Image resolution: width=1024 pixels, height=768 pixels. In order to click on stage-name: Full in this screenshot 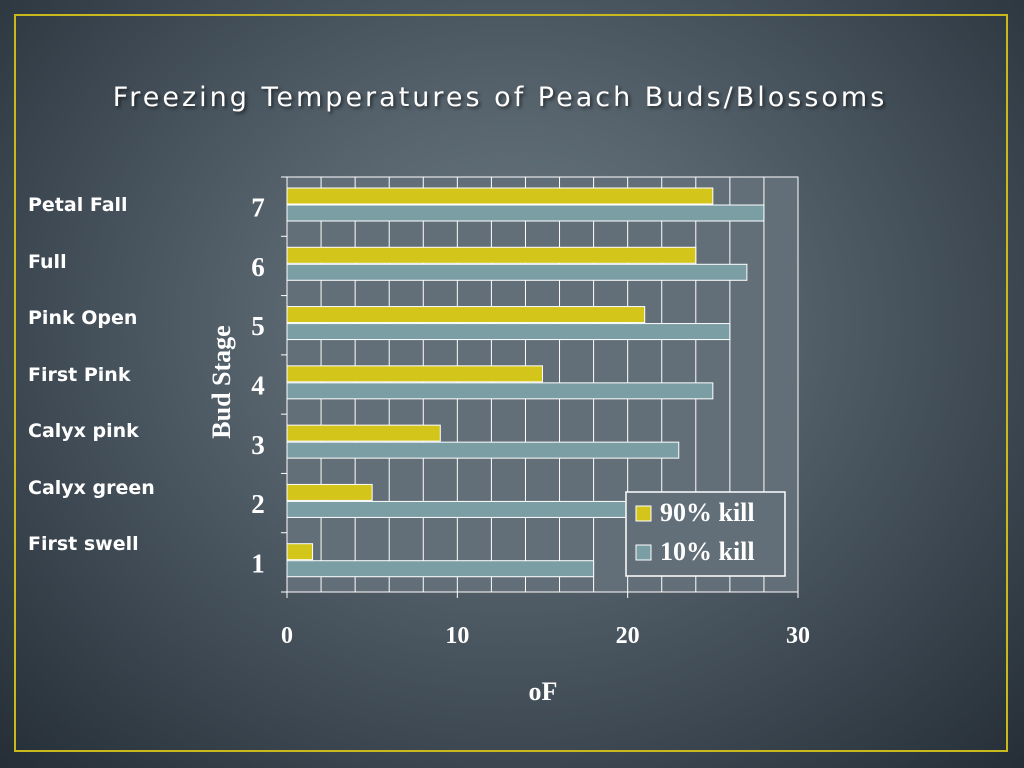, I will do `click(47, 261)`.